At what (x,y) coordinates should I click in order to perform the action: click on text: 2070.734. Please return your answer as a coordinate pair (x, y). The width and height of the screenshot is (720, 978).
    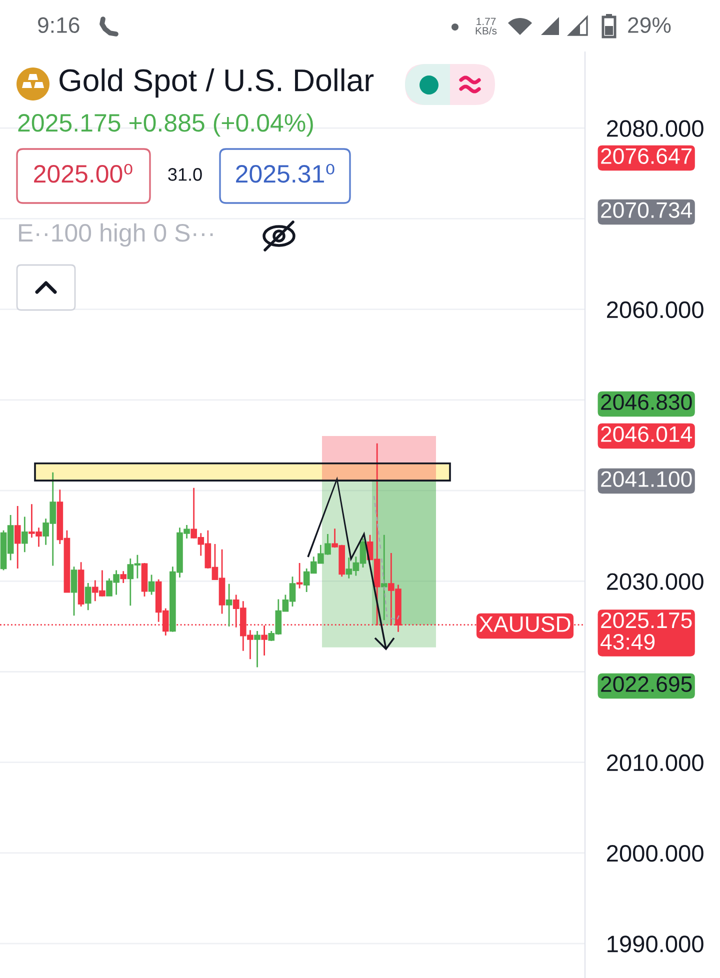
    Looking at the image, I should click on (646, 210).